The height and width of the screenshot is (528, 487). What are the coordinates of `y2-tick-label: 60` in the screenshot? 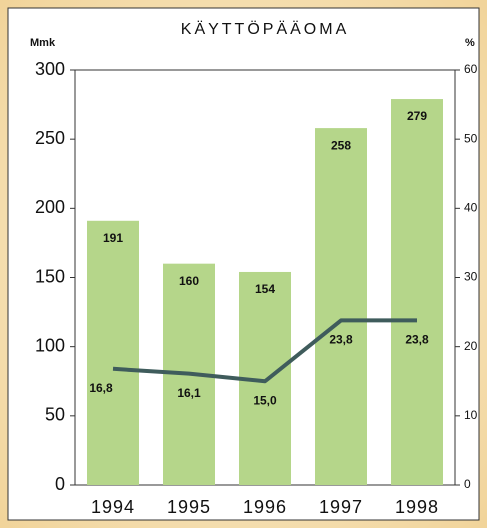 It's located at (471, 69).